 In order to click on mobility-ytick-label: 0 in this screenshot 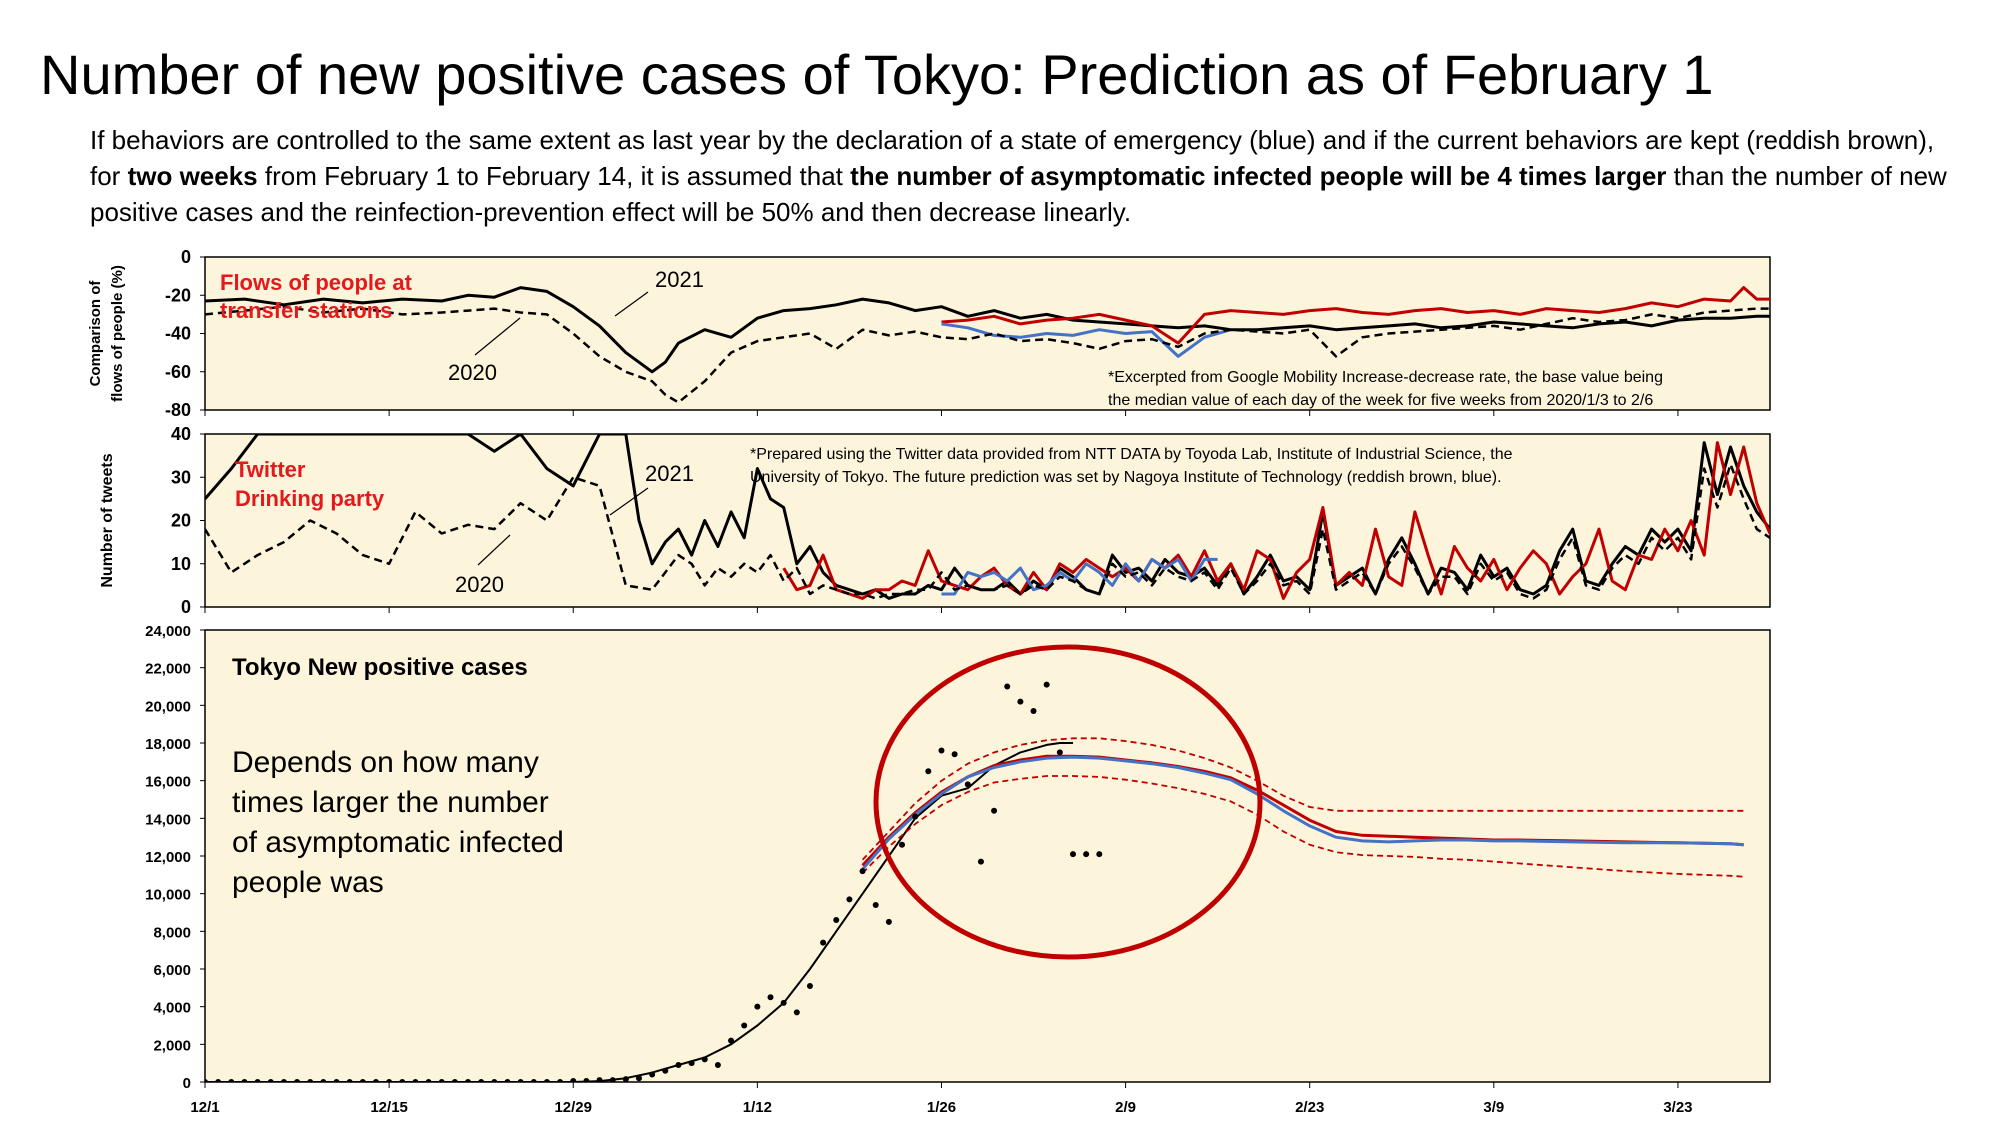, I will do `click(186, 257)`.